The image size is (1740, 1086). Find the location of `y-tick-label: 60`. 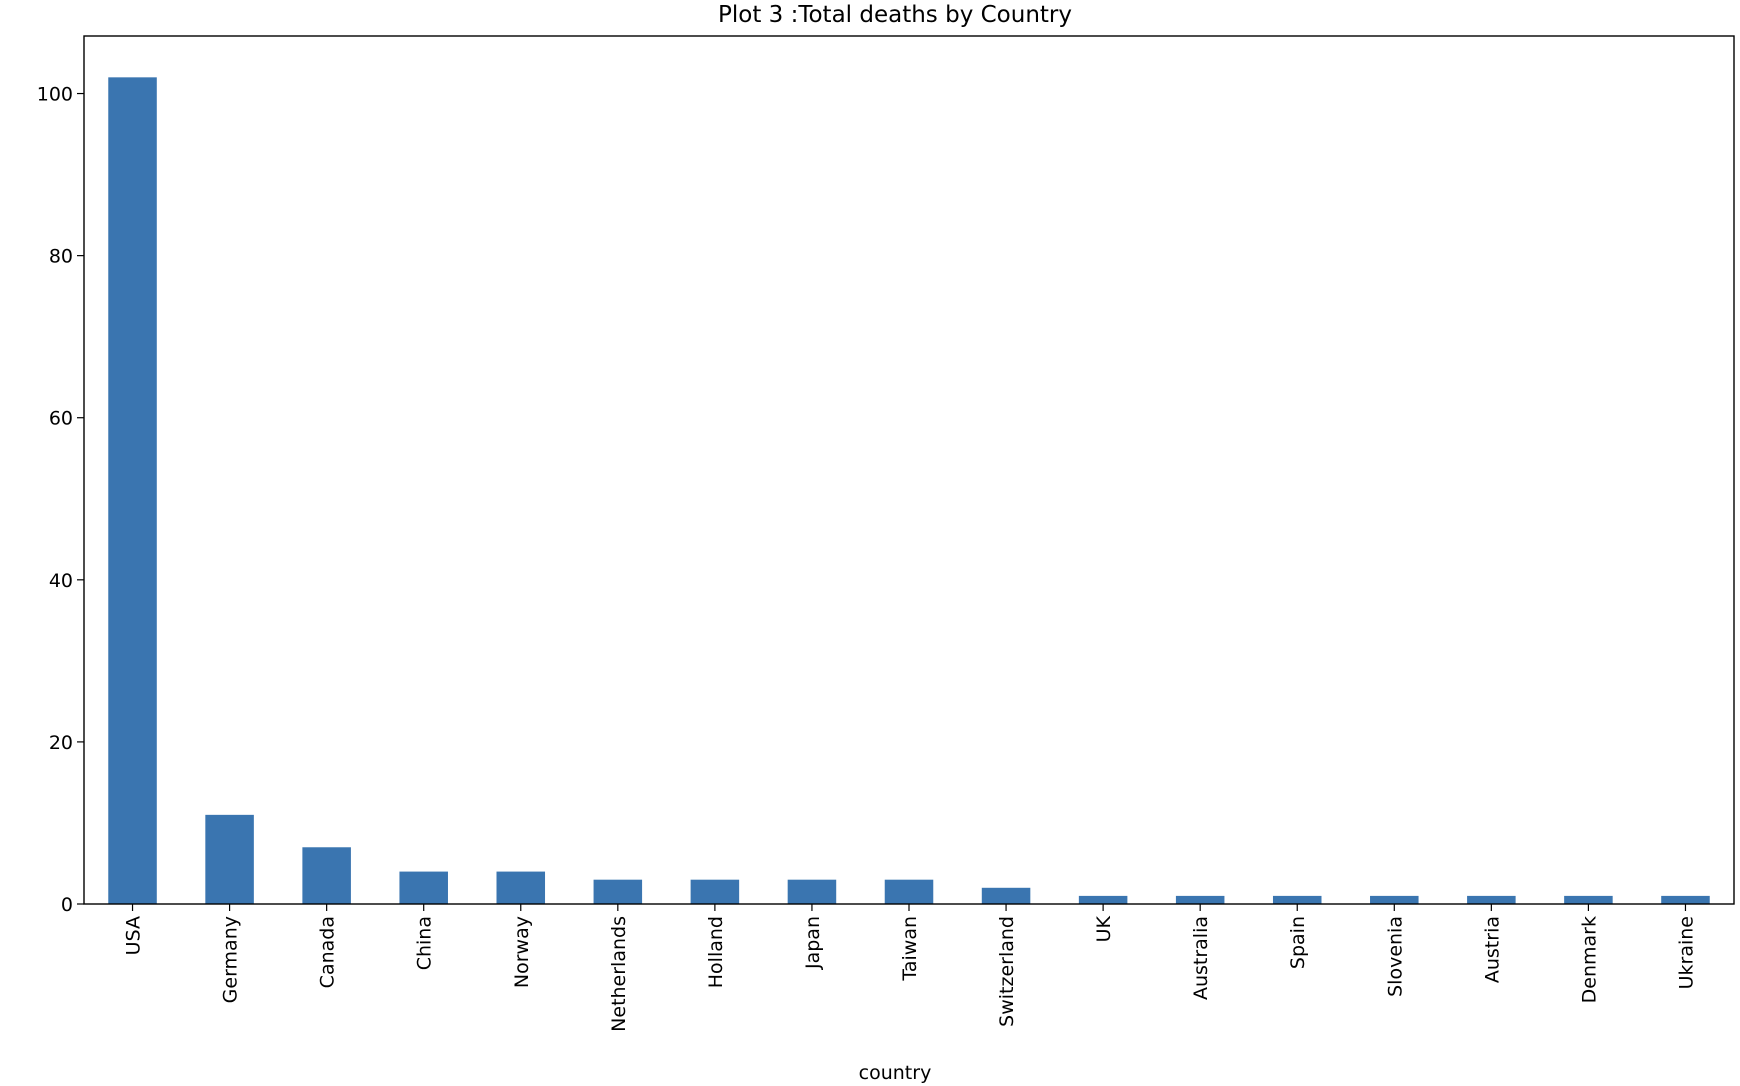

y-tick-label: 60 is located at coordinates (61, 419).